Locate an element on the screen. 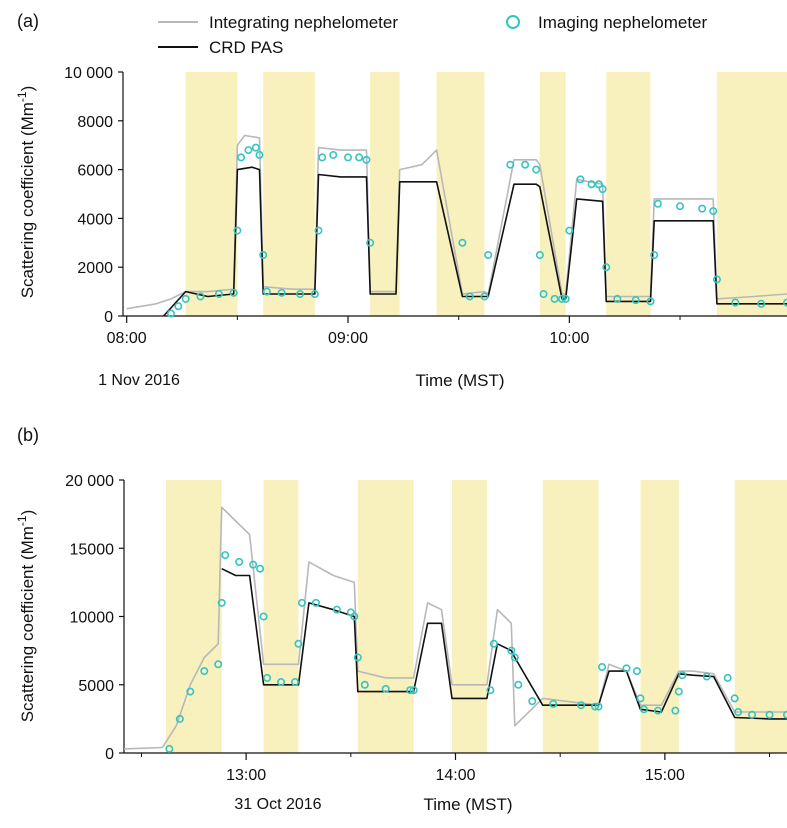 The height and width of the screenshot is (828, 787). y-tick-label: 15000 is located at coordinates (92, 549).